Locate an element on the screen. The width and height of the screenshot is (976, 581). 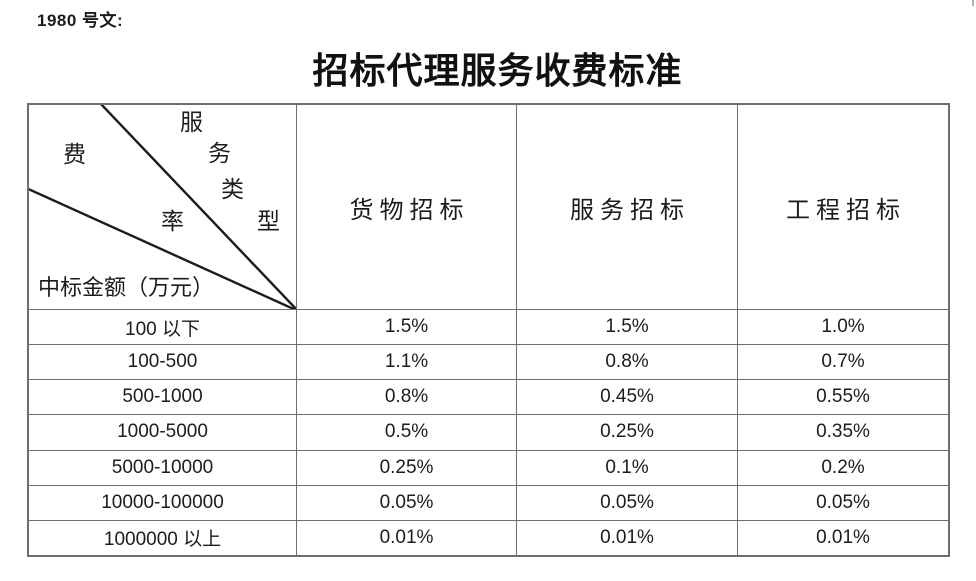
corner-rate-char: 费 is located at coordinates (74, 154).